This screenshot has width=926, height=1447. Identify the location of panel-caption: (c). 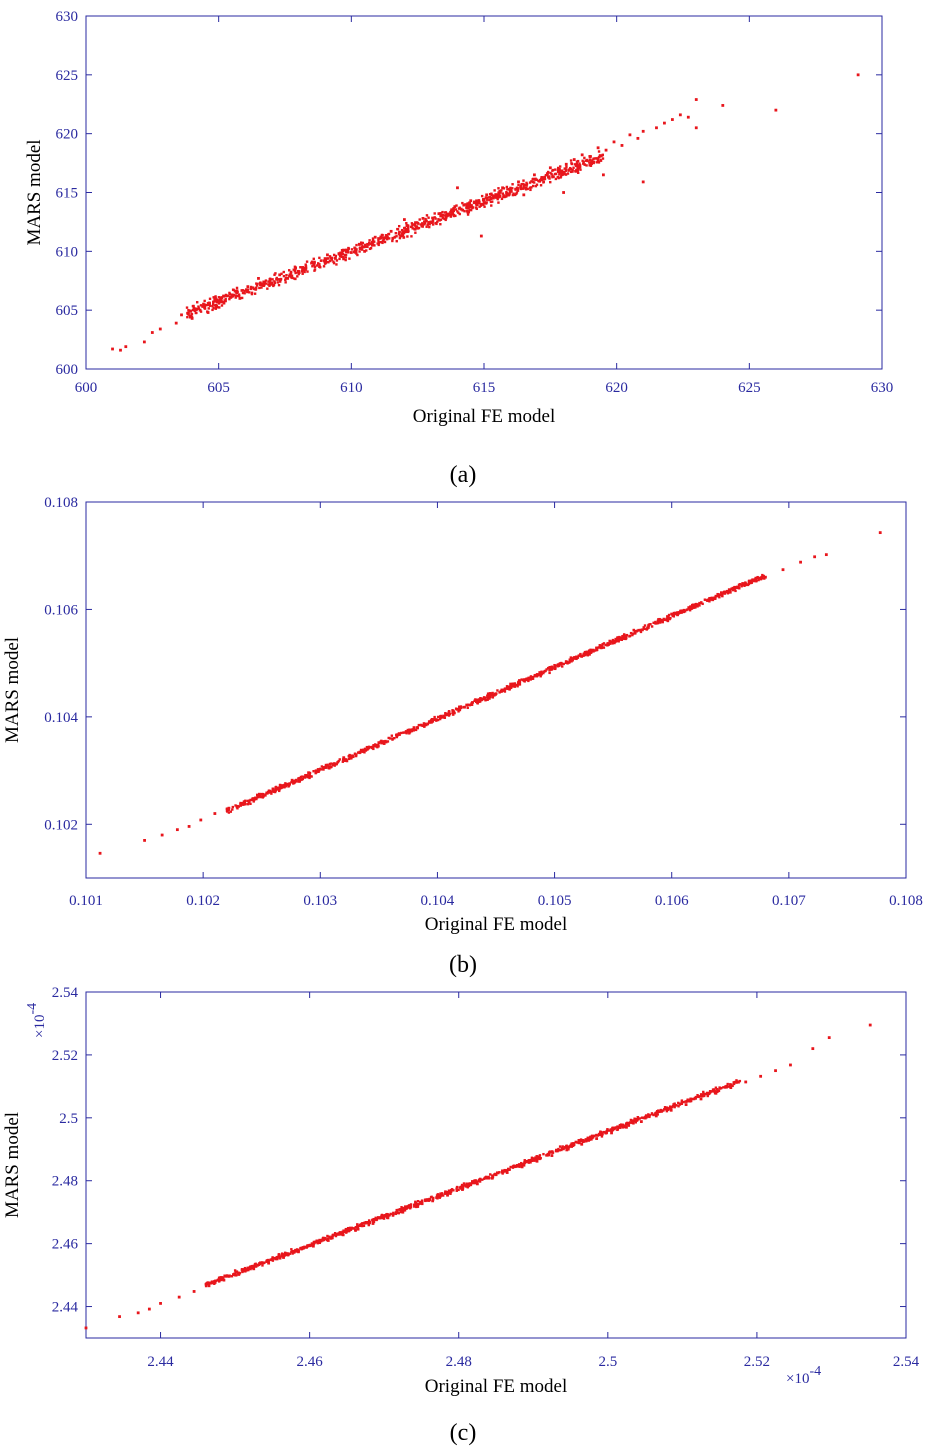
(463, 1433).